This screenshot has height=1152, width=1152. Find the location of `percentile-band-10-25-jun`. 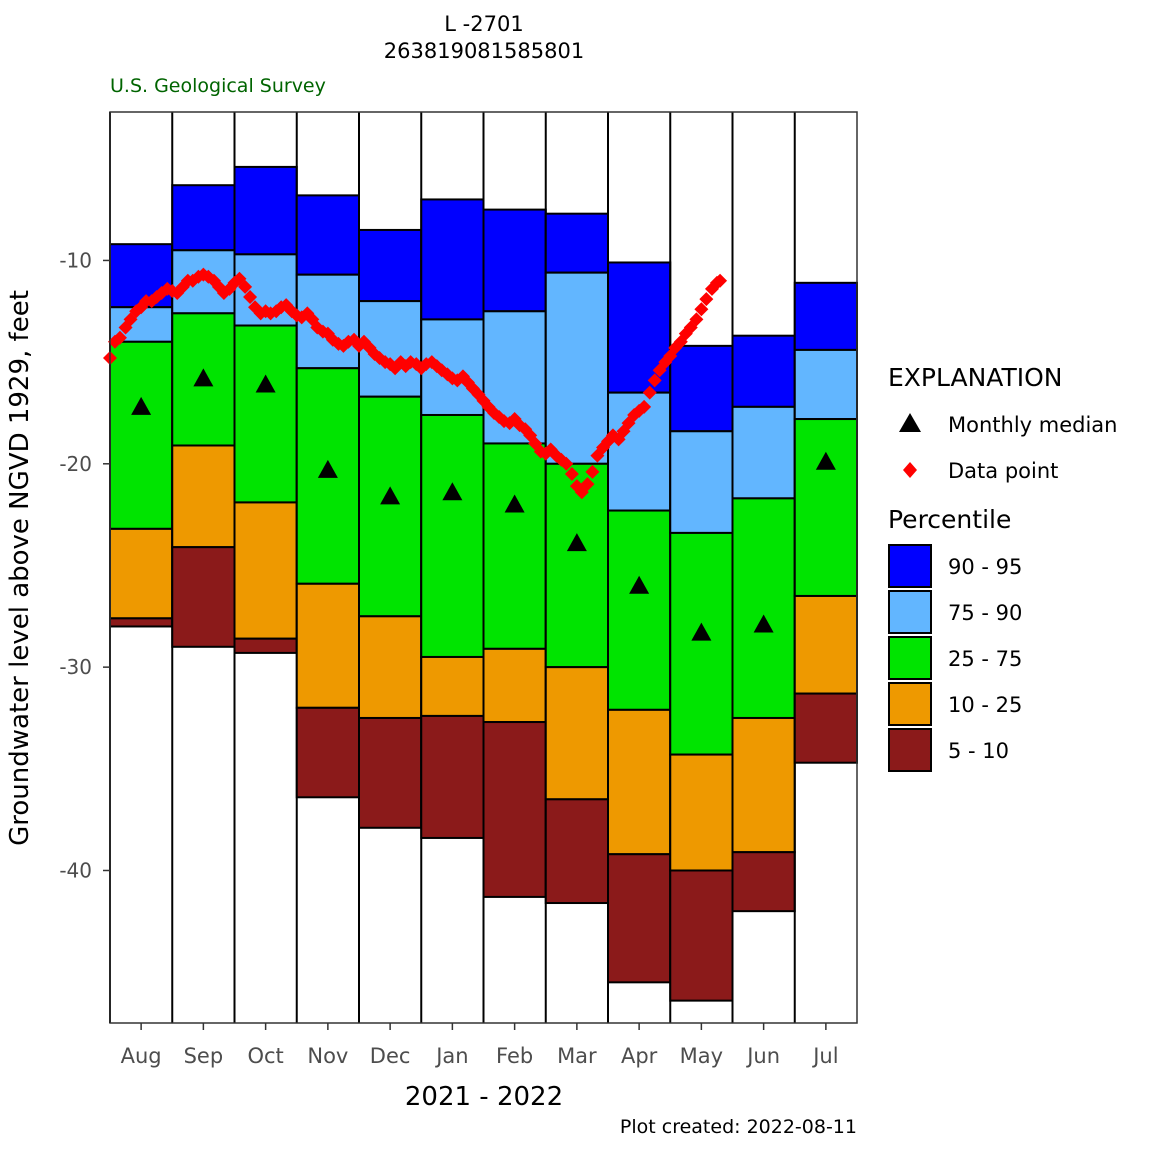

percentile-band-10-25-jun is located at coordinates (763, 785).